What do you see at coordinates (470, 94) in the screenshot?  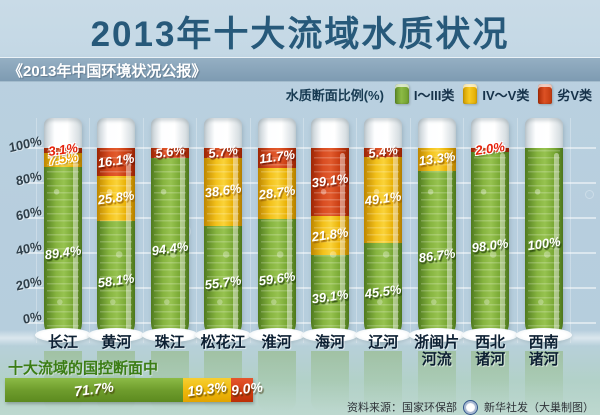 I see `yellow-swatch-icon` at bounding box center [470, 94].